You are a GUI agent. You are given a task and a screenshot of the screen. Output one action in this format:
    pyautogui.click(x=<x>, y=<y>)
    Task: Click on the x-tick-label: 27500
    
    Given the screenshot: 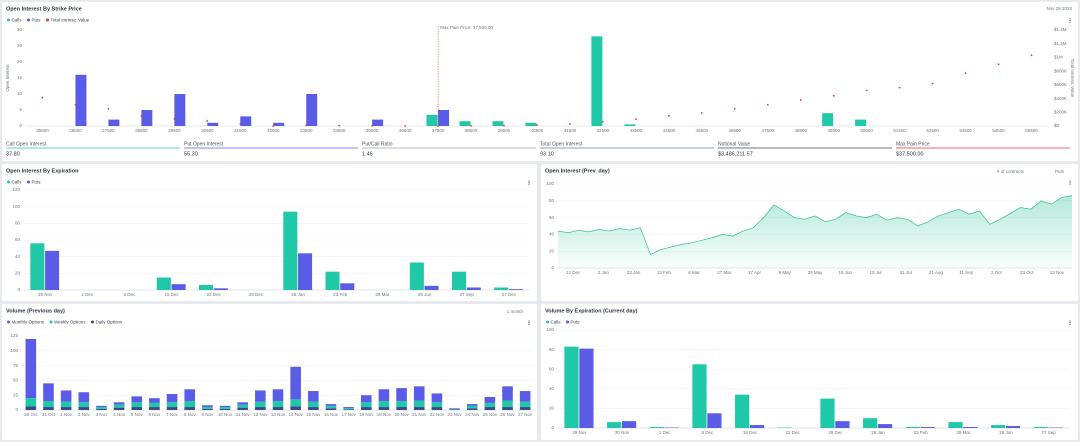 What is the action you would take?
    pyautogui.click(x=108, y=130)
    